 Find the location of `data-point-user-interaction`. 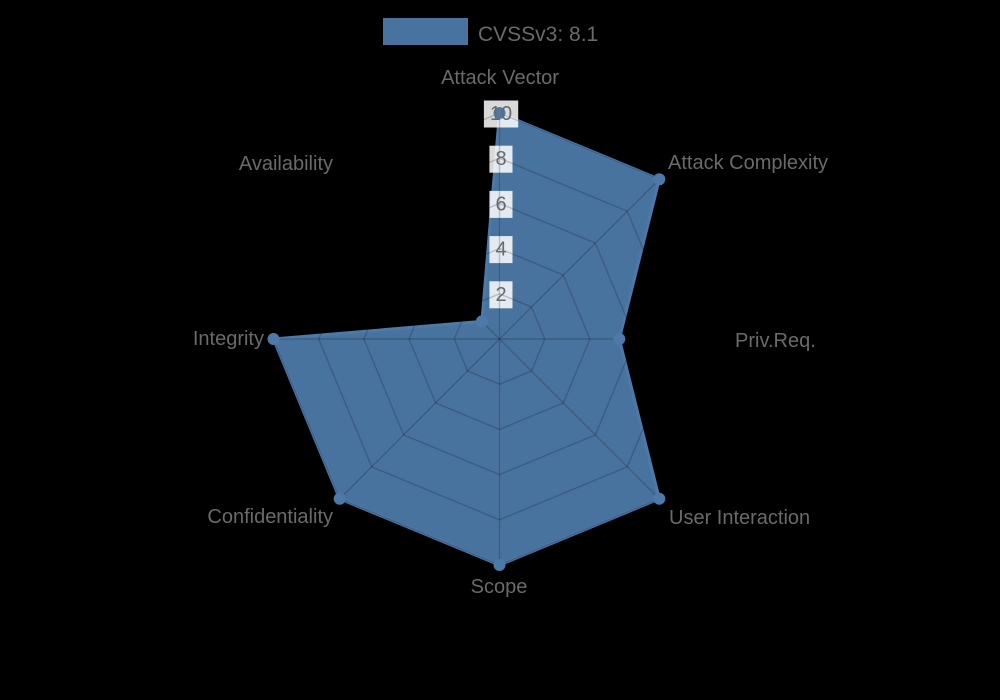

data-point-user-interaction is located at coordinates (659, 498).